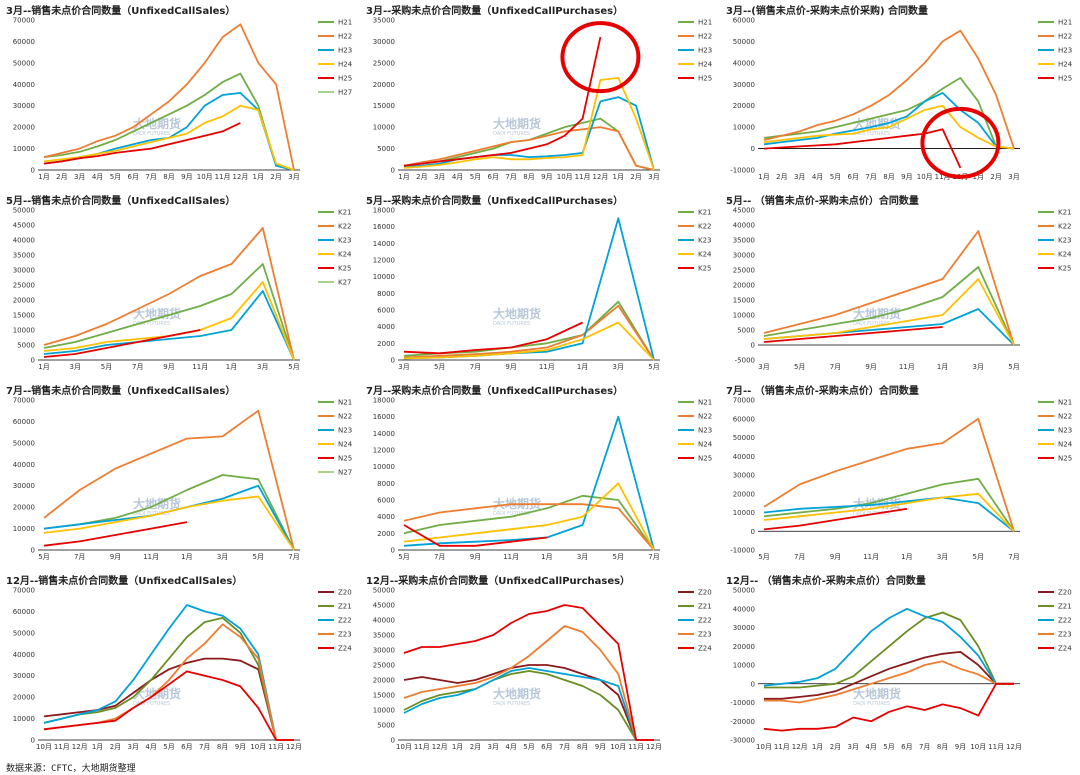 This screenshot has width=1080, height=775. I want to click on series-line-Z24, so click(168, 705).